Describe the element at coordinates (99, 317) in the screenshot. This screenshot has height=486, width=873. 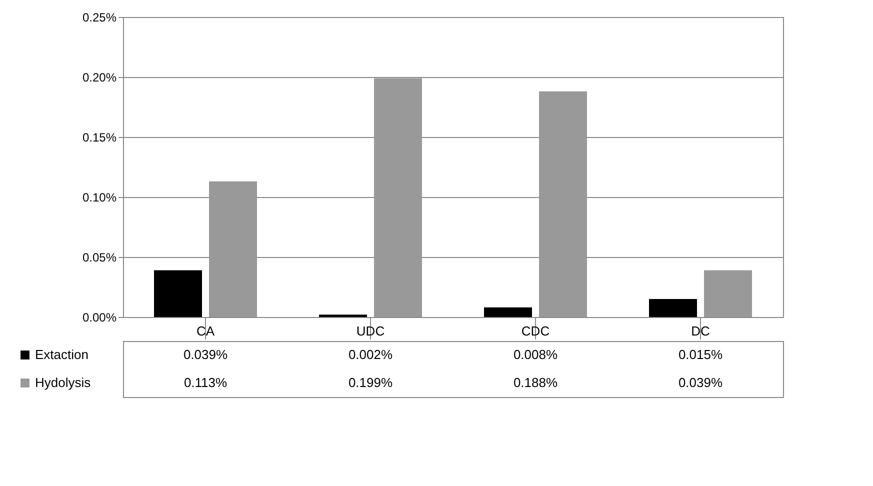
I see `y-tick-label: 0.00%` at that location.